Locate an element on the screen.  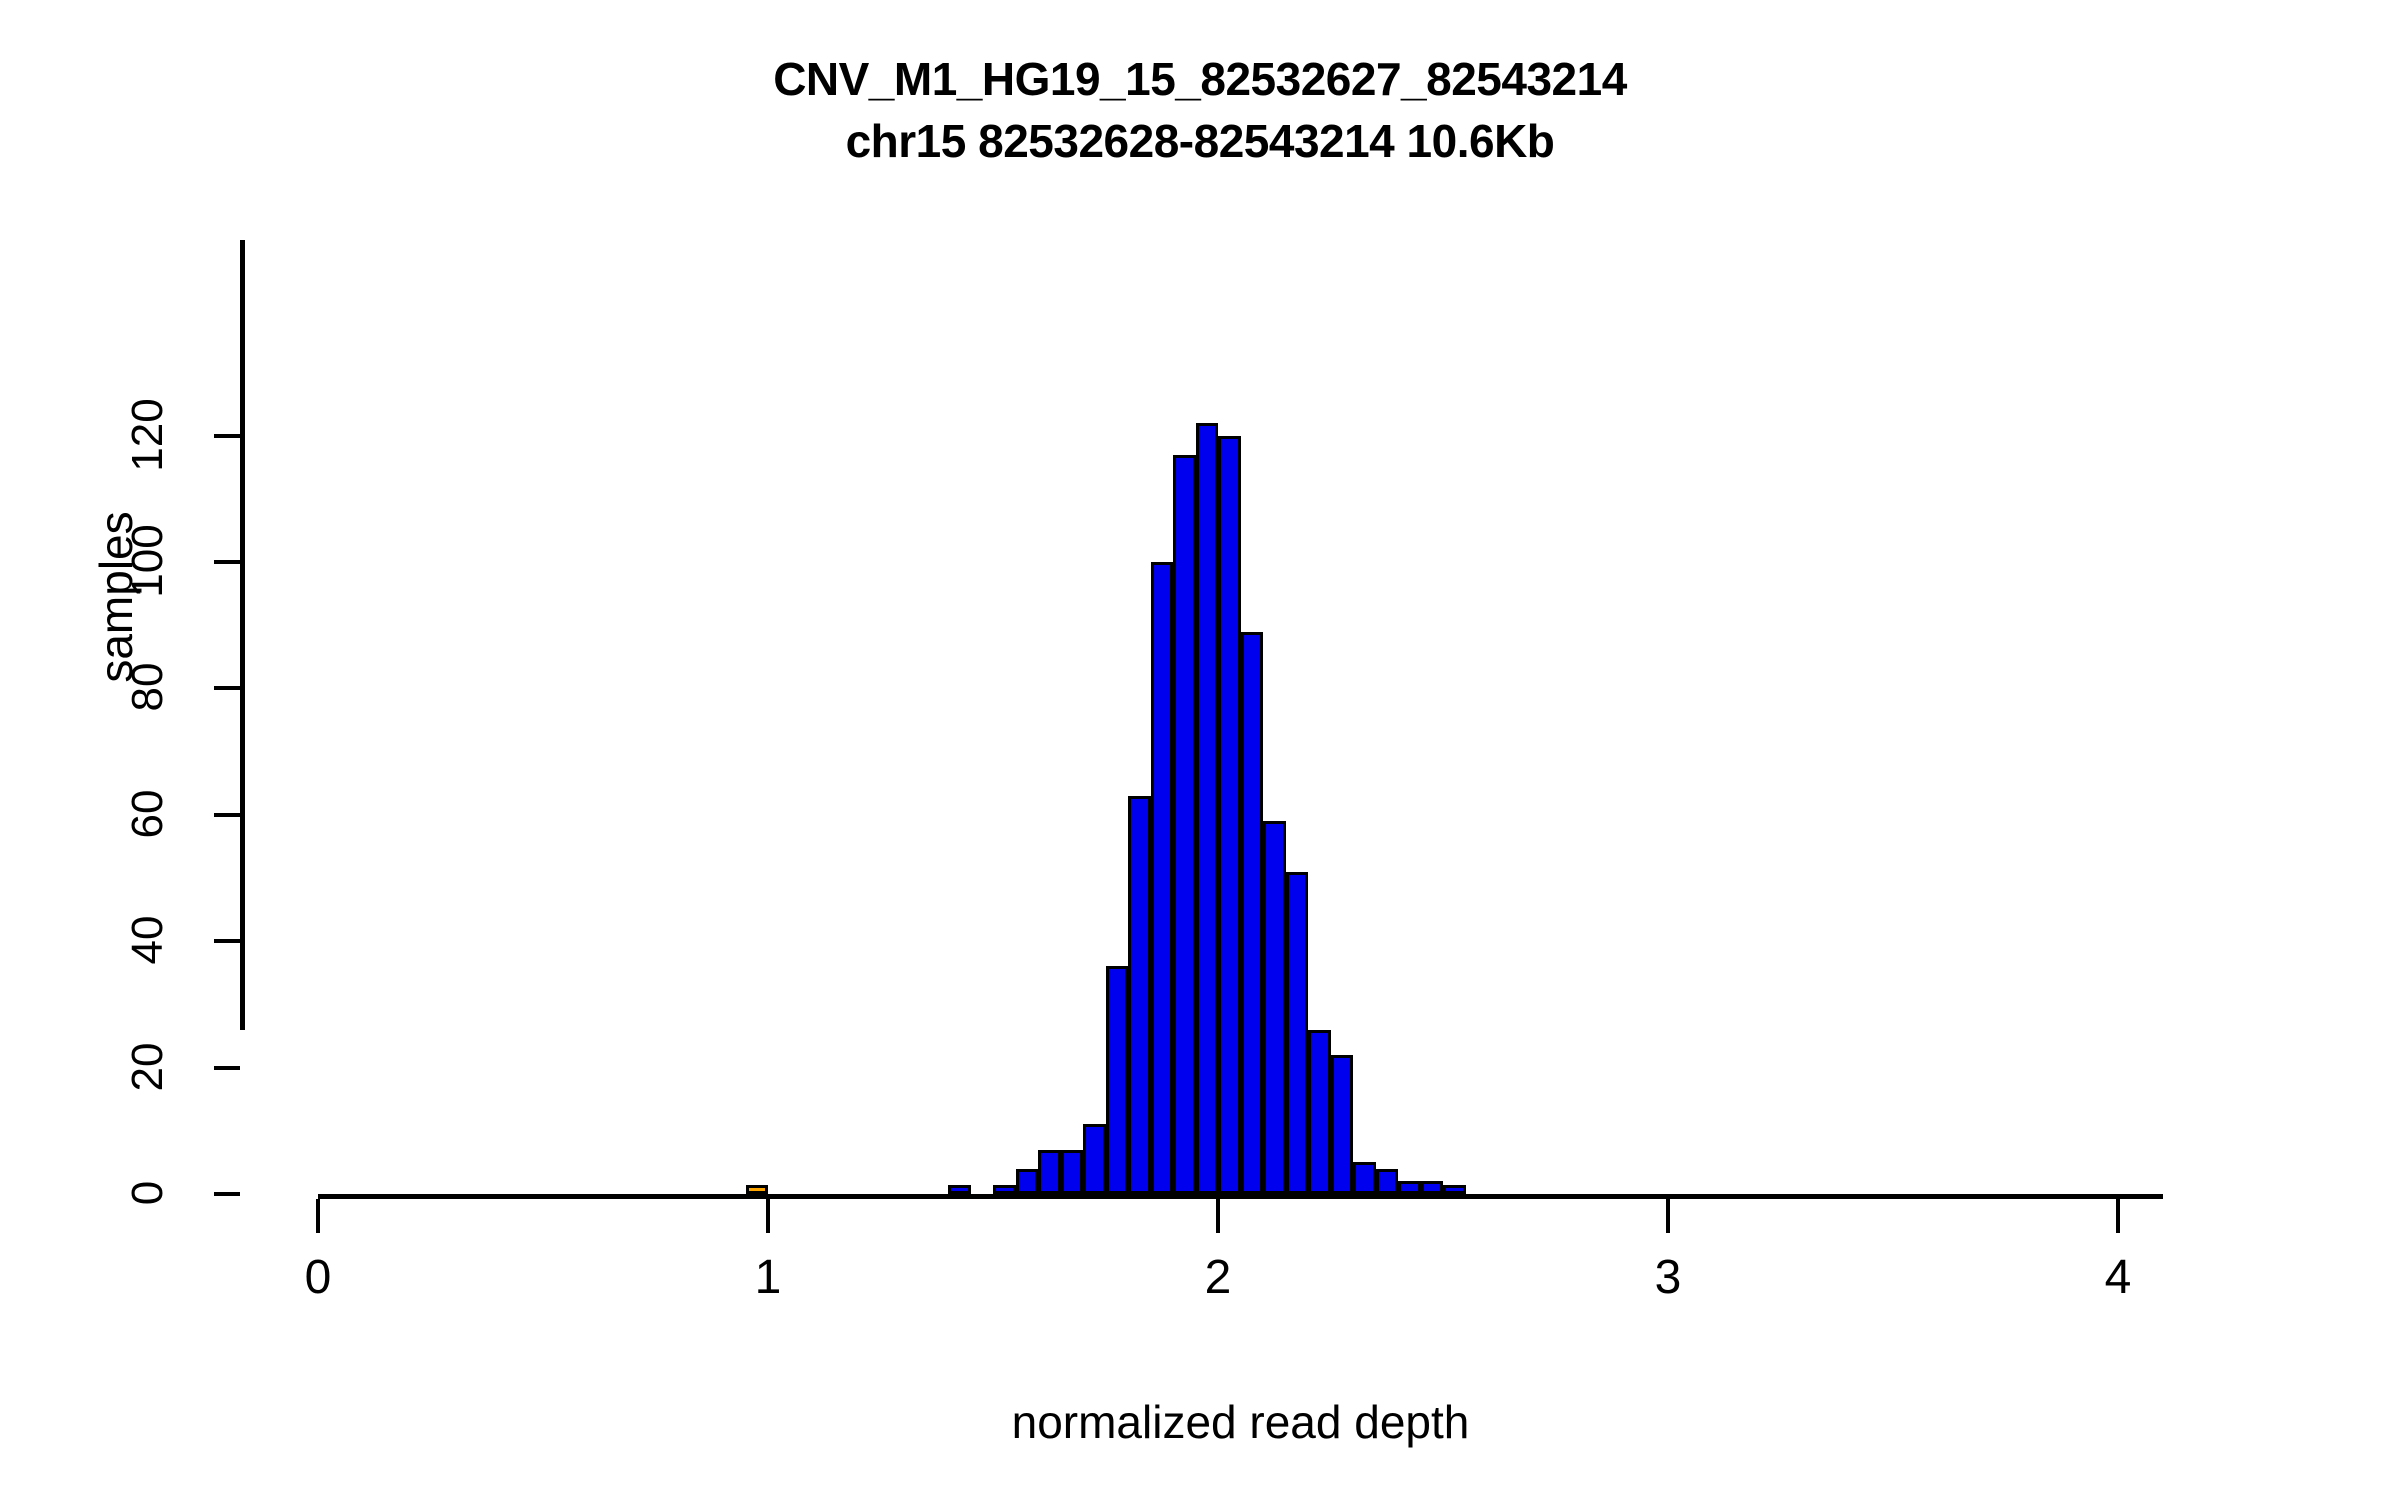
y-tick-label: 60 is located at coordinates (147, 814).